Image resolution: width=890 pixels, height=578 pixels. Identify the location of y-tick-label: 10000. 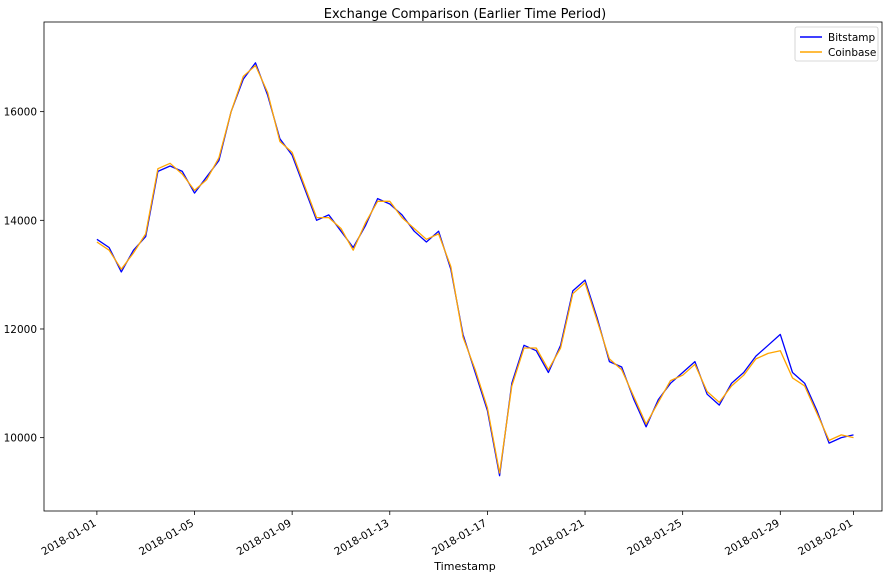
(20, 439).